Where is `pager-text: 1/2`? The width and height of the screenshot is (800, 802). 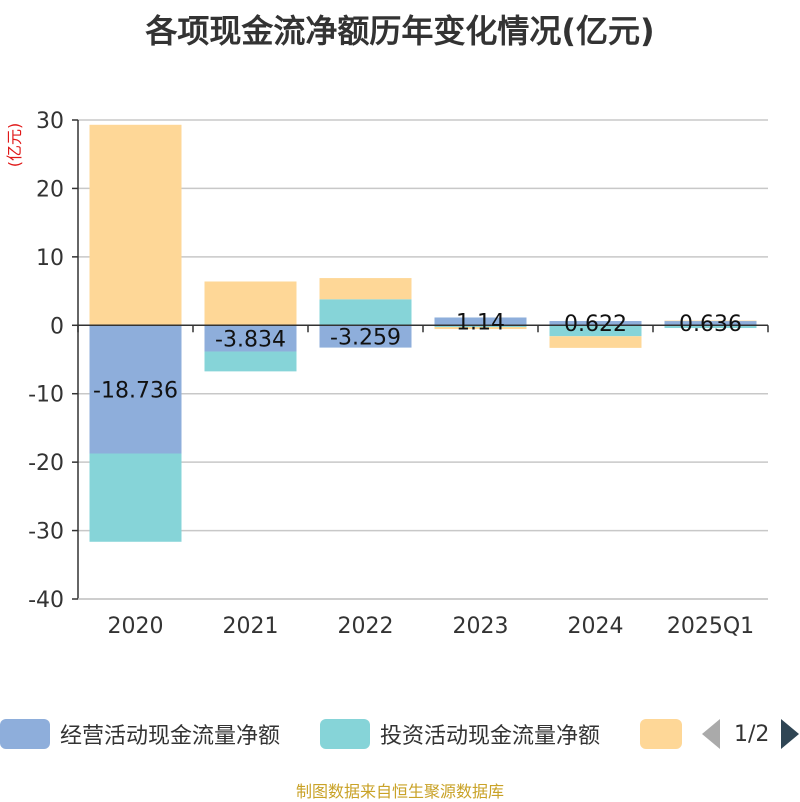 pager-text: 1/2 is located at coordinates (752, 734).